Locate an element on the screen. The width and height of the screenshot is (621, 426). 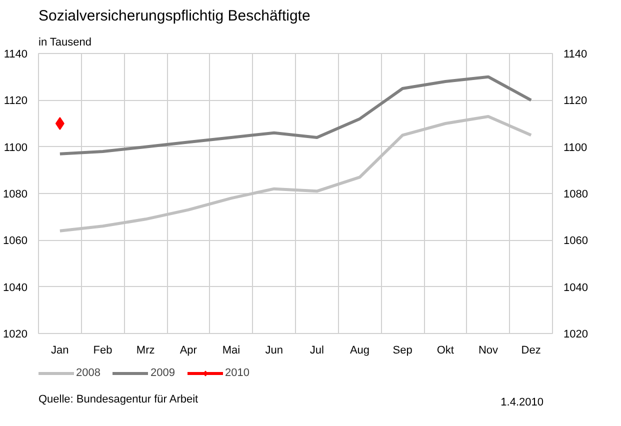
x-tick-label: Mai is located at coordinates (231, 350).